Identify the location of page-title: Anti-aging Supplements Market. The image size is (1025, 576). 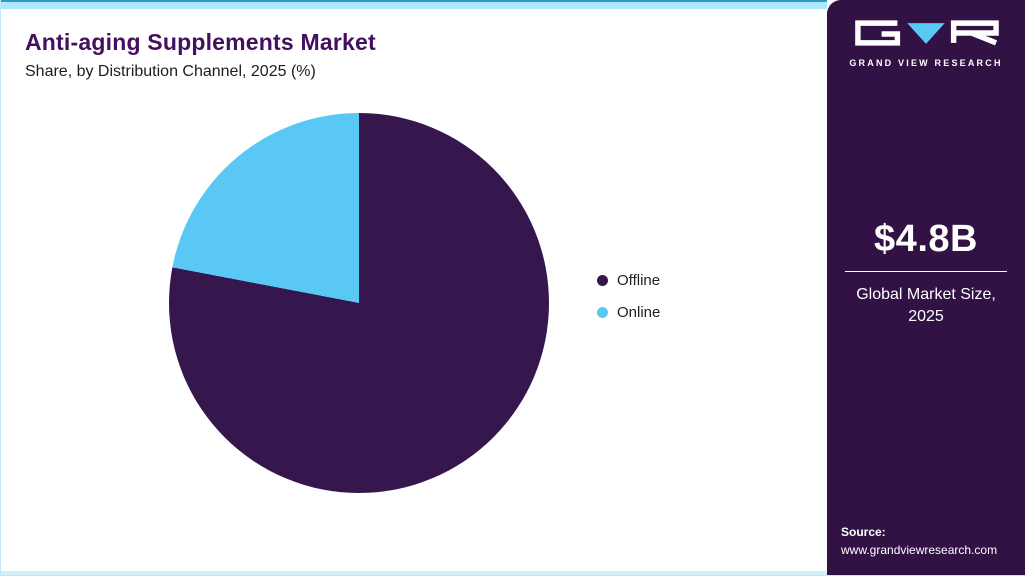
(200, 42).